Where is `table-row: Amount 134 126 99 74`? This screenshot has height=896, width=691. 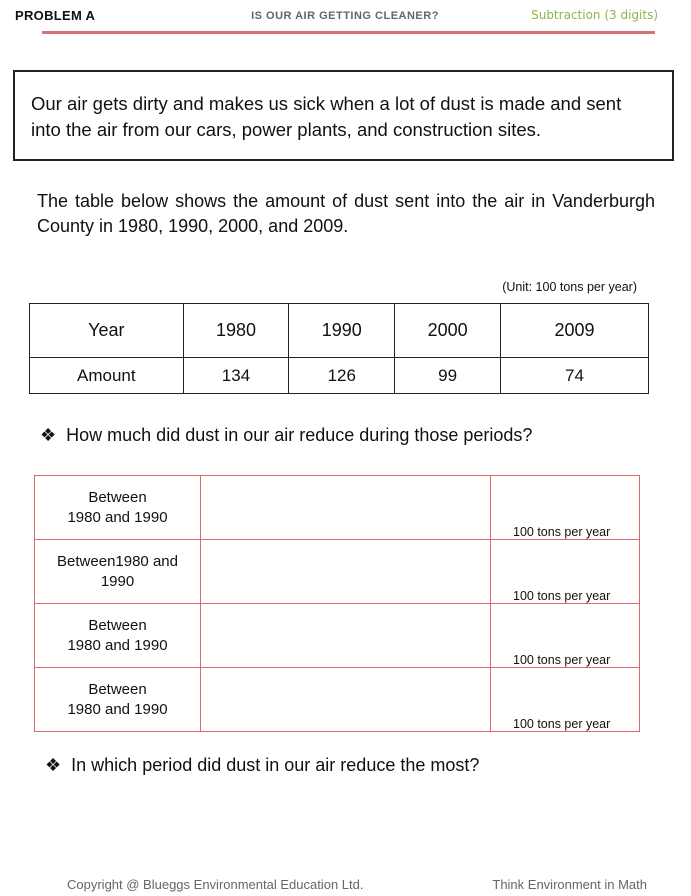
table-row: Amount 134 126 99 74 is located at coordinates (339, 375).